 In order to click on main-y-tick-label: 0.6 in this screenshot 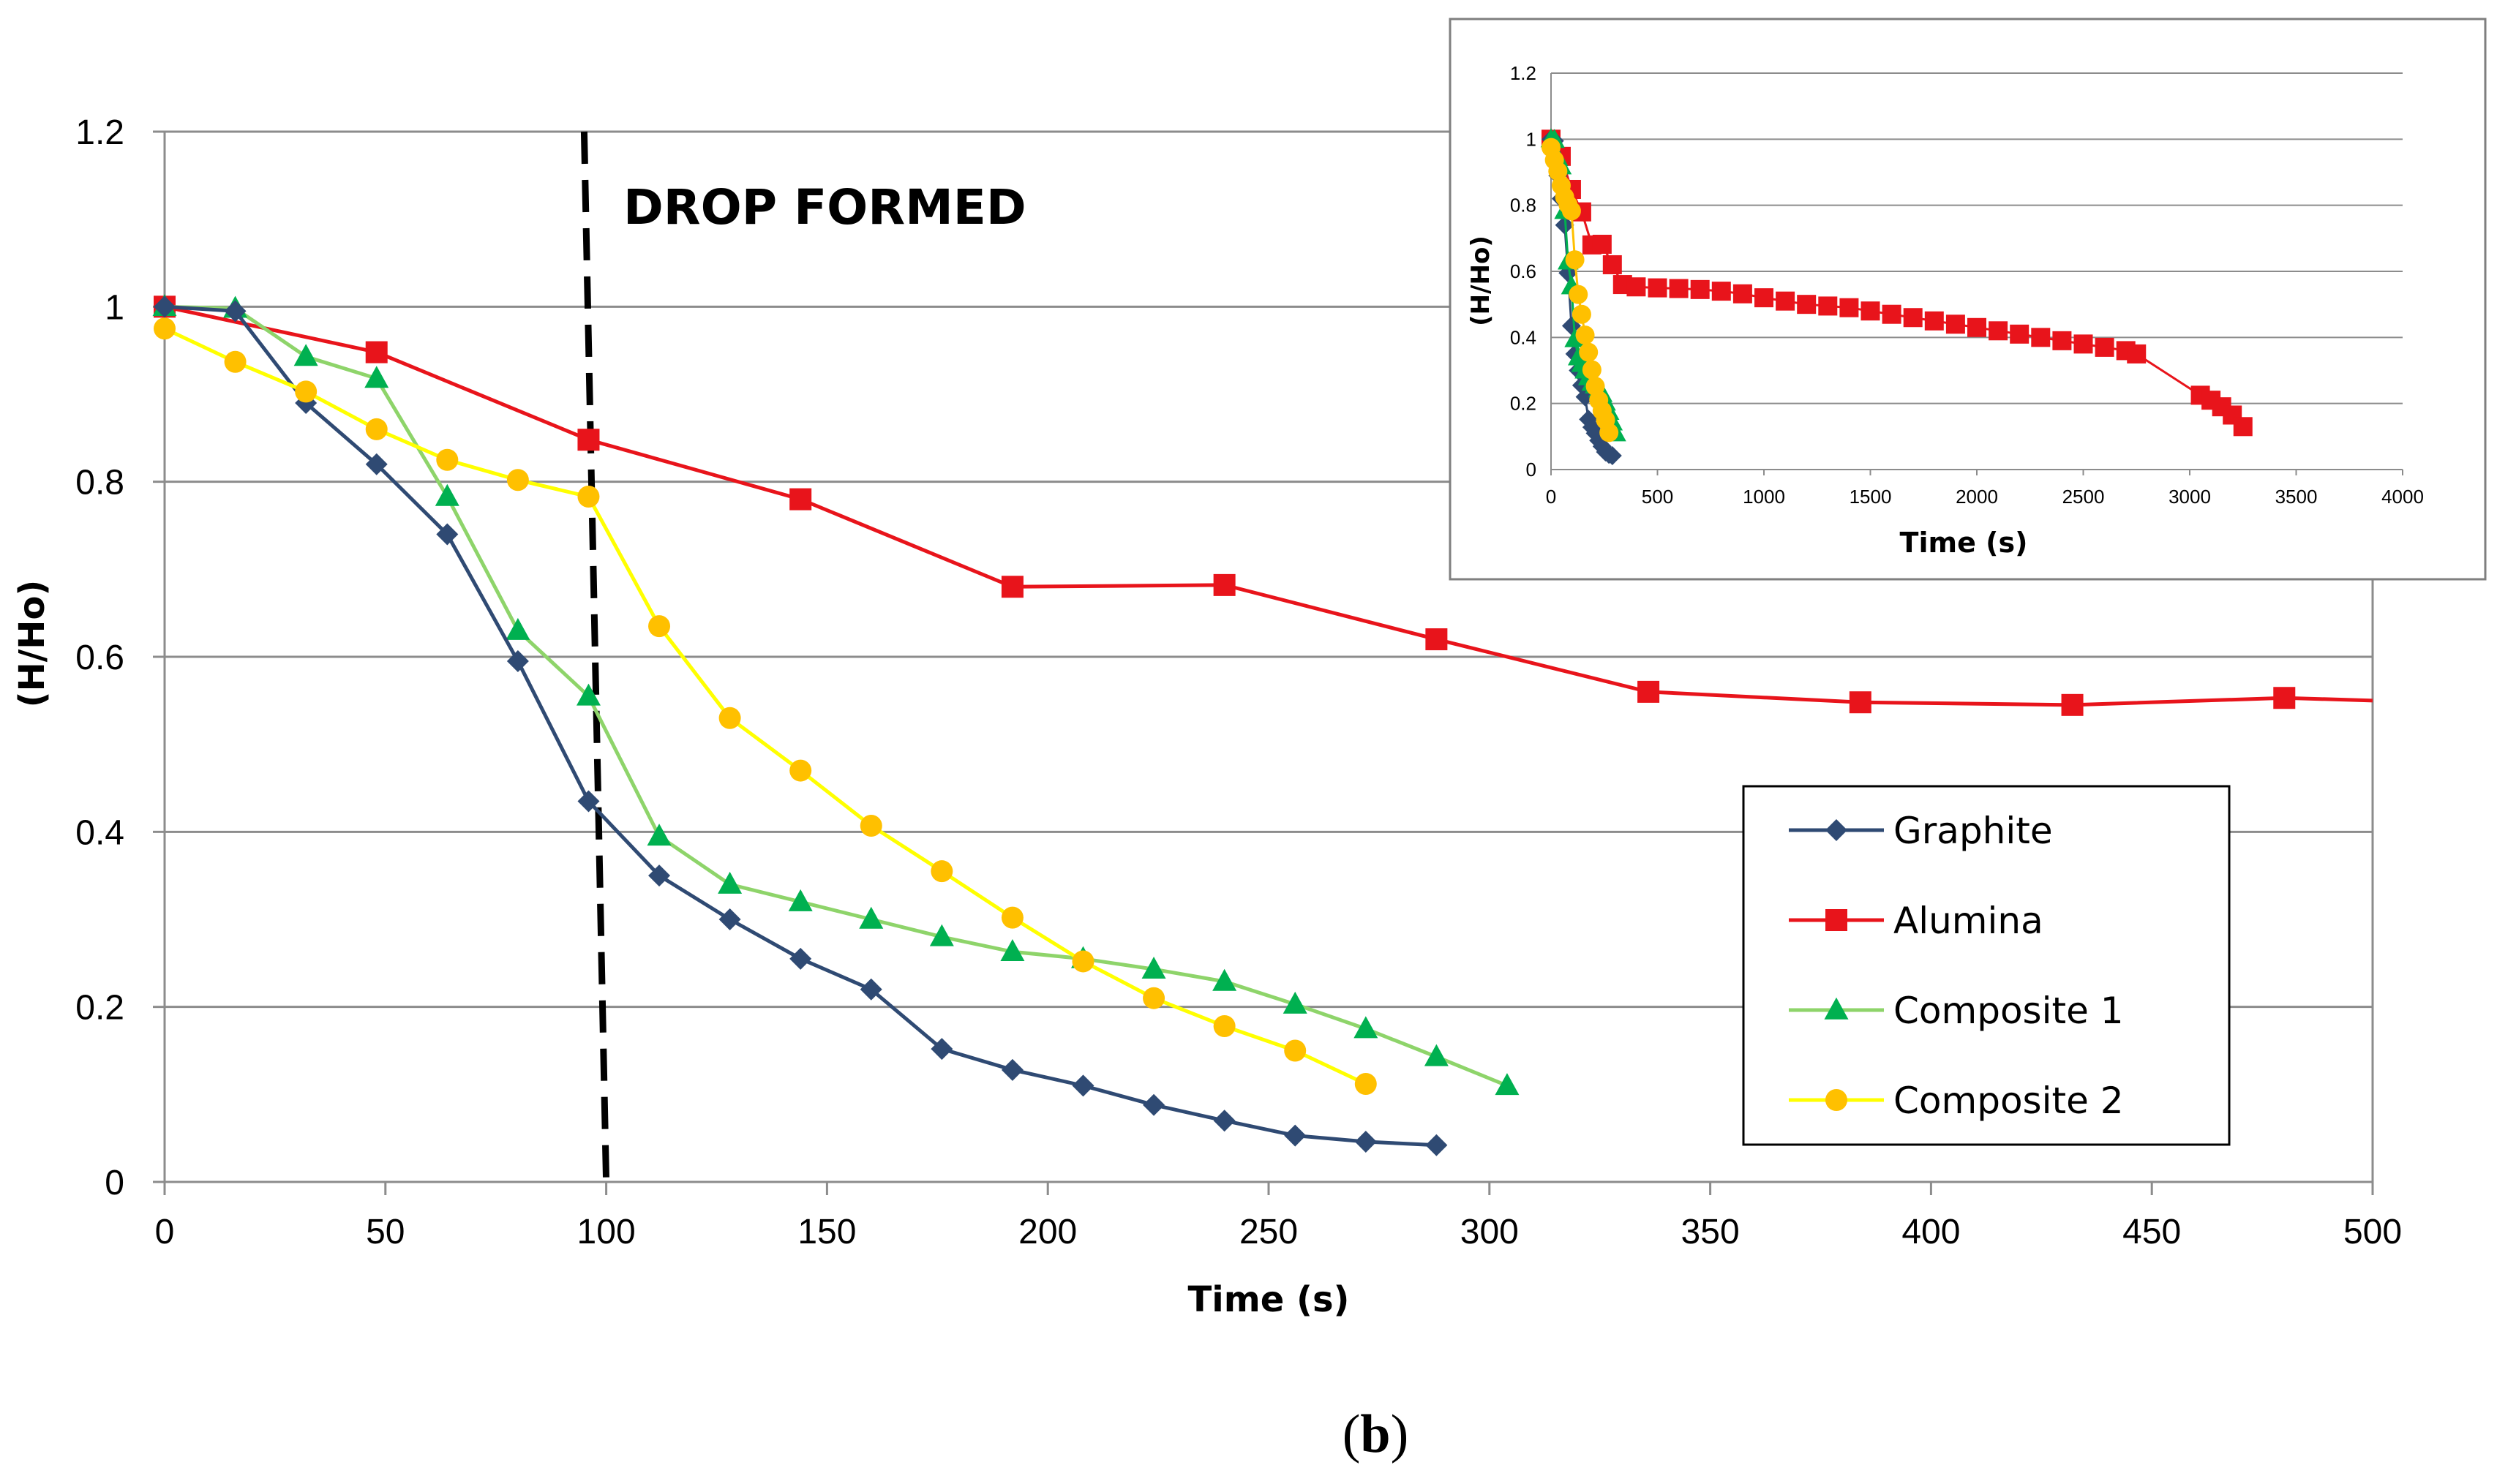, I will do `click(99, 658)`.